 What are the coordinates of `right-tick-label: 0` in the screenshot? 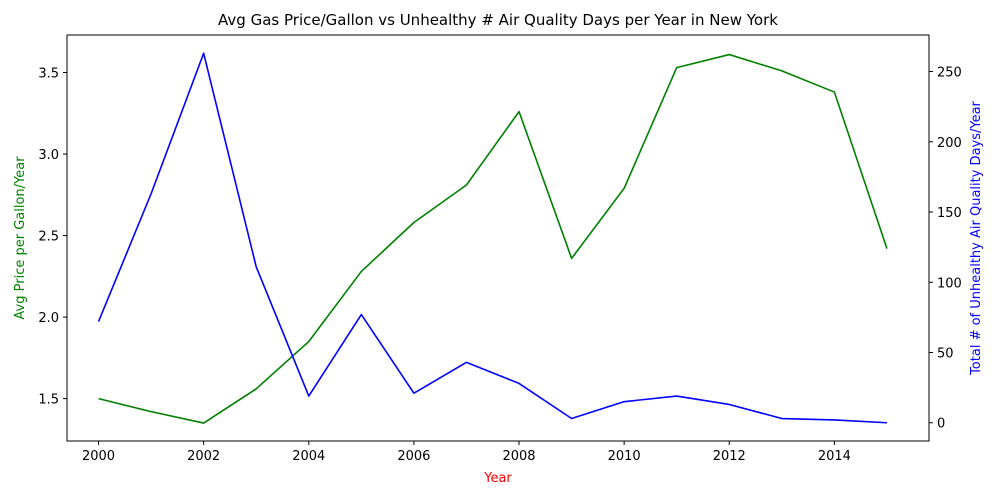 It's located at (941, 424).